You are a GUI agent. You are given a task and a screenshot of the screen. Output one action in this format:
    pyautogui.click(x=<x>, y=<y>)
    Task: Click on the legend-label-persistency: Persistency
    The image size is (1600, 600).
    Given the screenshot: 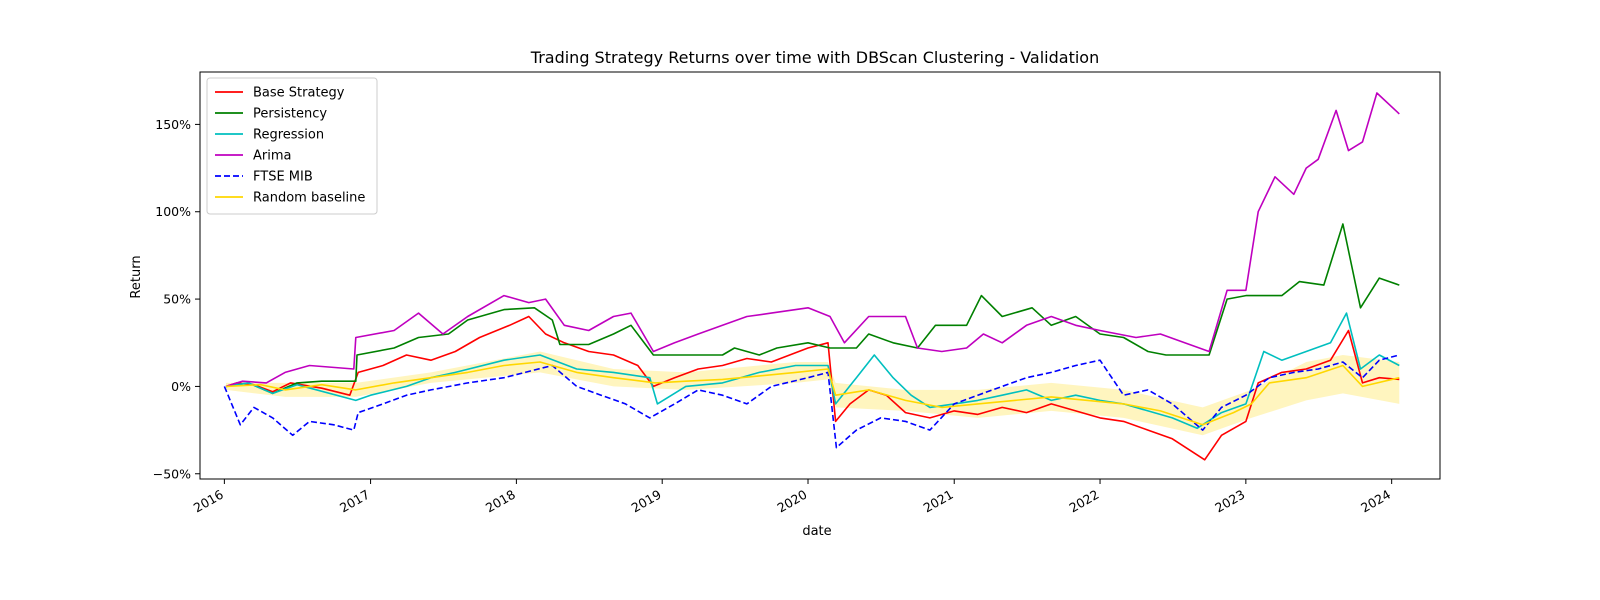 What is the action you would take?
    pyautogui.click(x=290, y=114)
    